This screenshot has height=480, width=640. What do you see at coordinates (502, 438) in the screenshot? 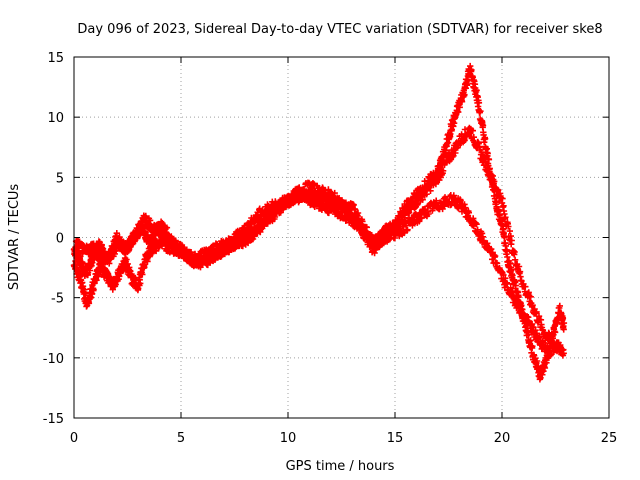
I see `x-tick-label: 20` at bounding box center [502, 438].